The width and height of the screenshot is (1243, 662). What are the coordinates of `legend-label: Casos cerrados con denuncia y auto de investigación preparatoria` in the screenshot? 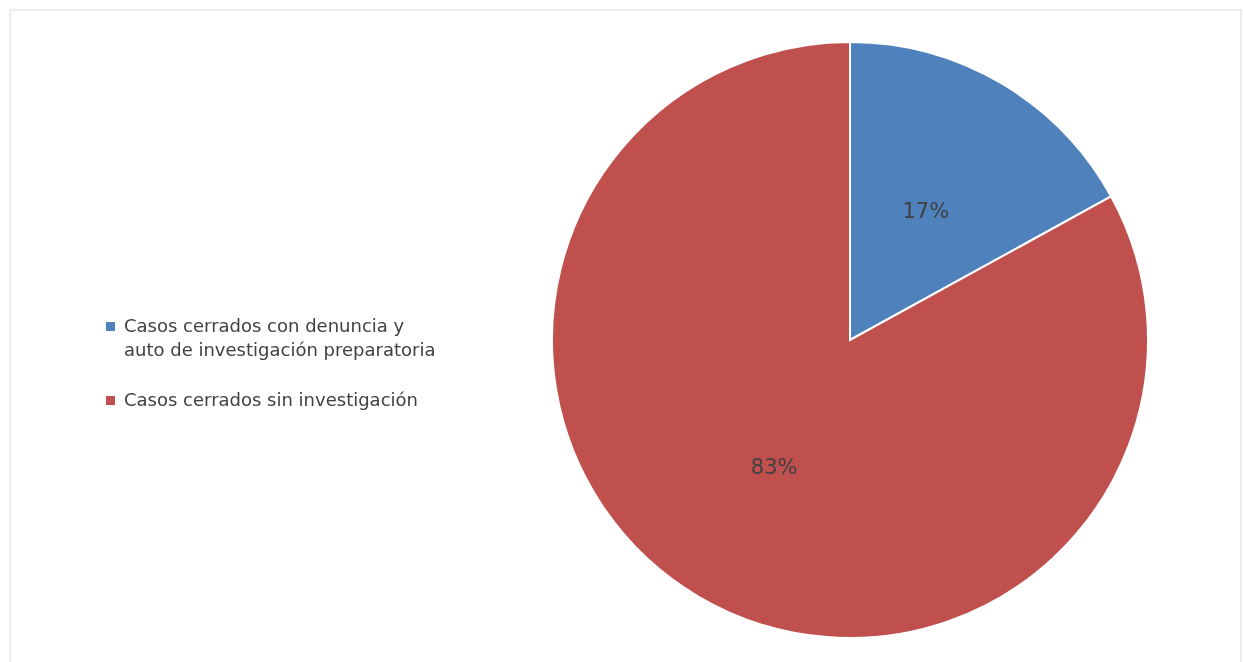 It's located at (280, 337).